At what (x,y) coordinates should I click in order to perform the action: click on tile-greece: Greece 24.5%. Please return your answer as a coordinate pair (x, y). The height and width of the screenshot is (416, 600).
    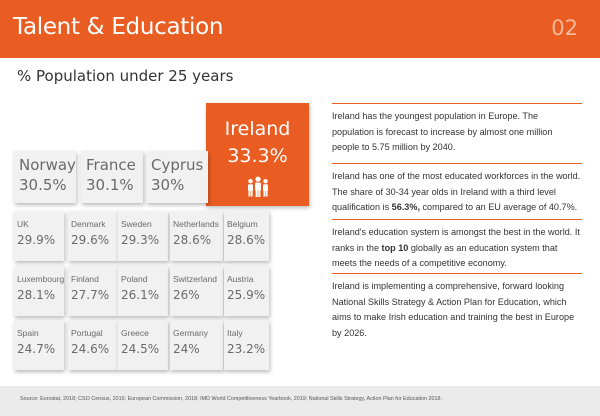
    Looking at the image, I should click on (143, 345).